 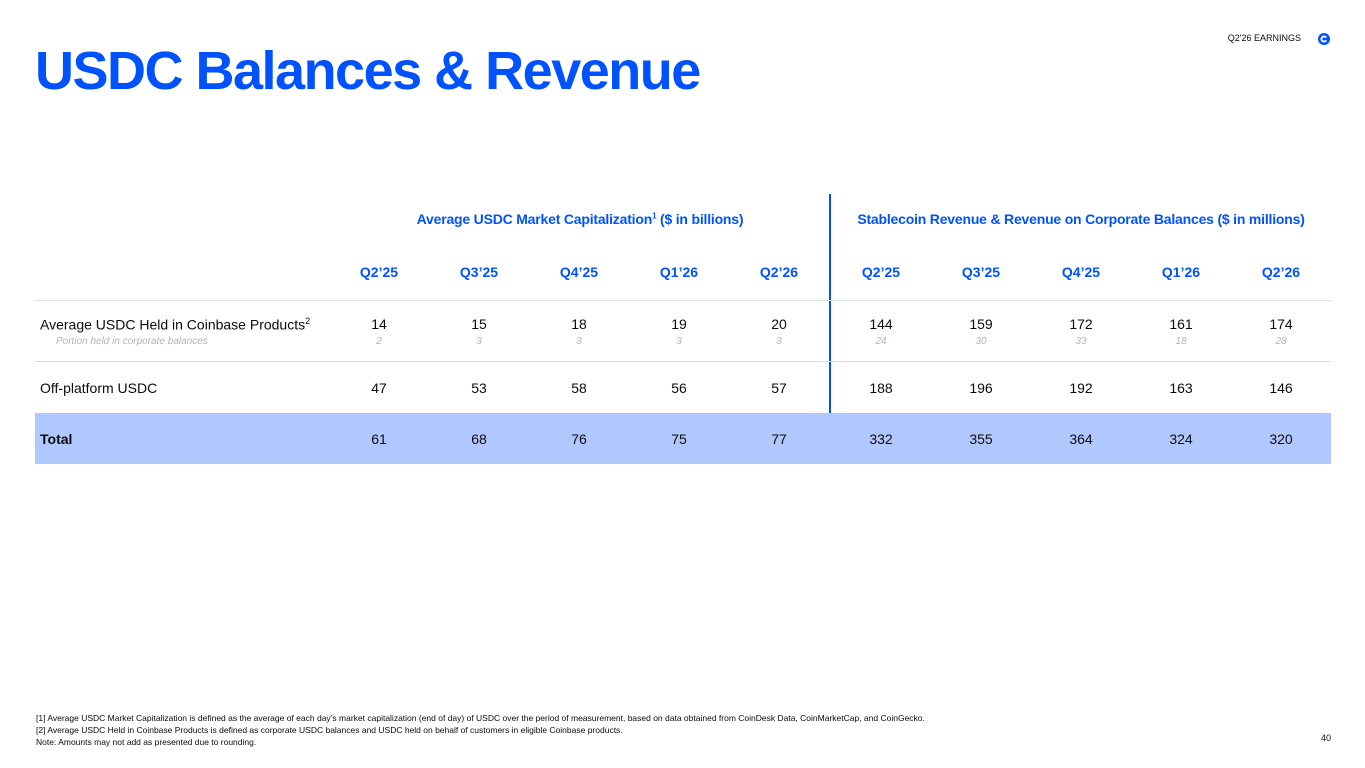 I want to click on row-label-total: Total, so click(x=56, y=439).